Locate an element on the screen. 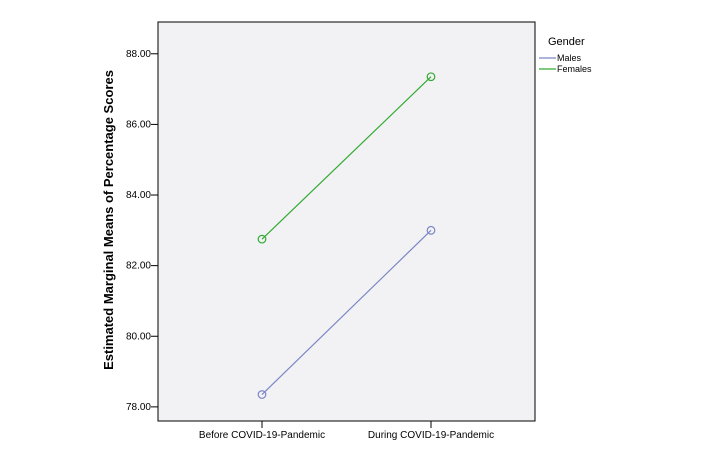 The height and width of the screenshot is (454, 712). legend-label-males: Males is located at coordinates (569, 58).